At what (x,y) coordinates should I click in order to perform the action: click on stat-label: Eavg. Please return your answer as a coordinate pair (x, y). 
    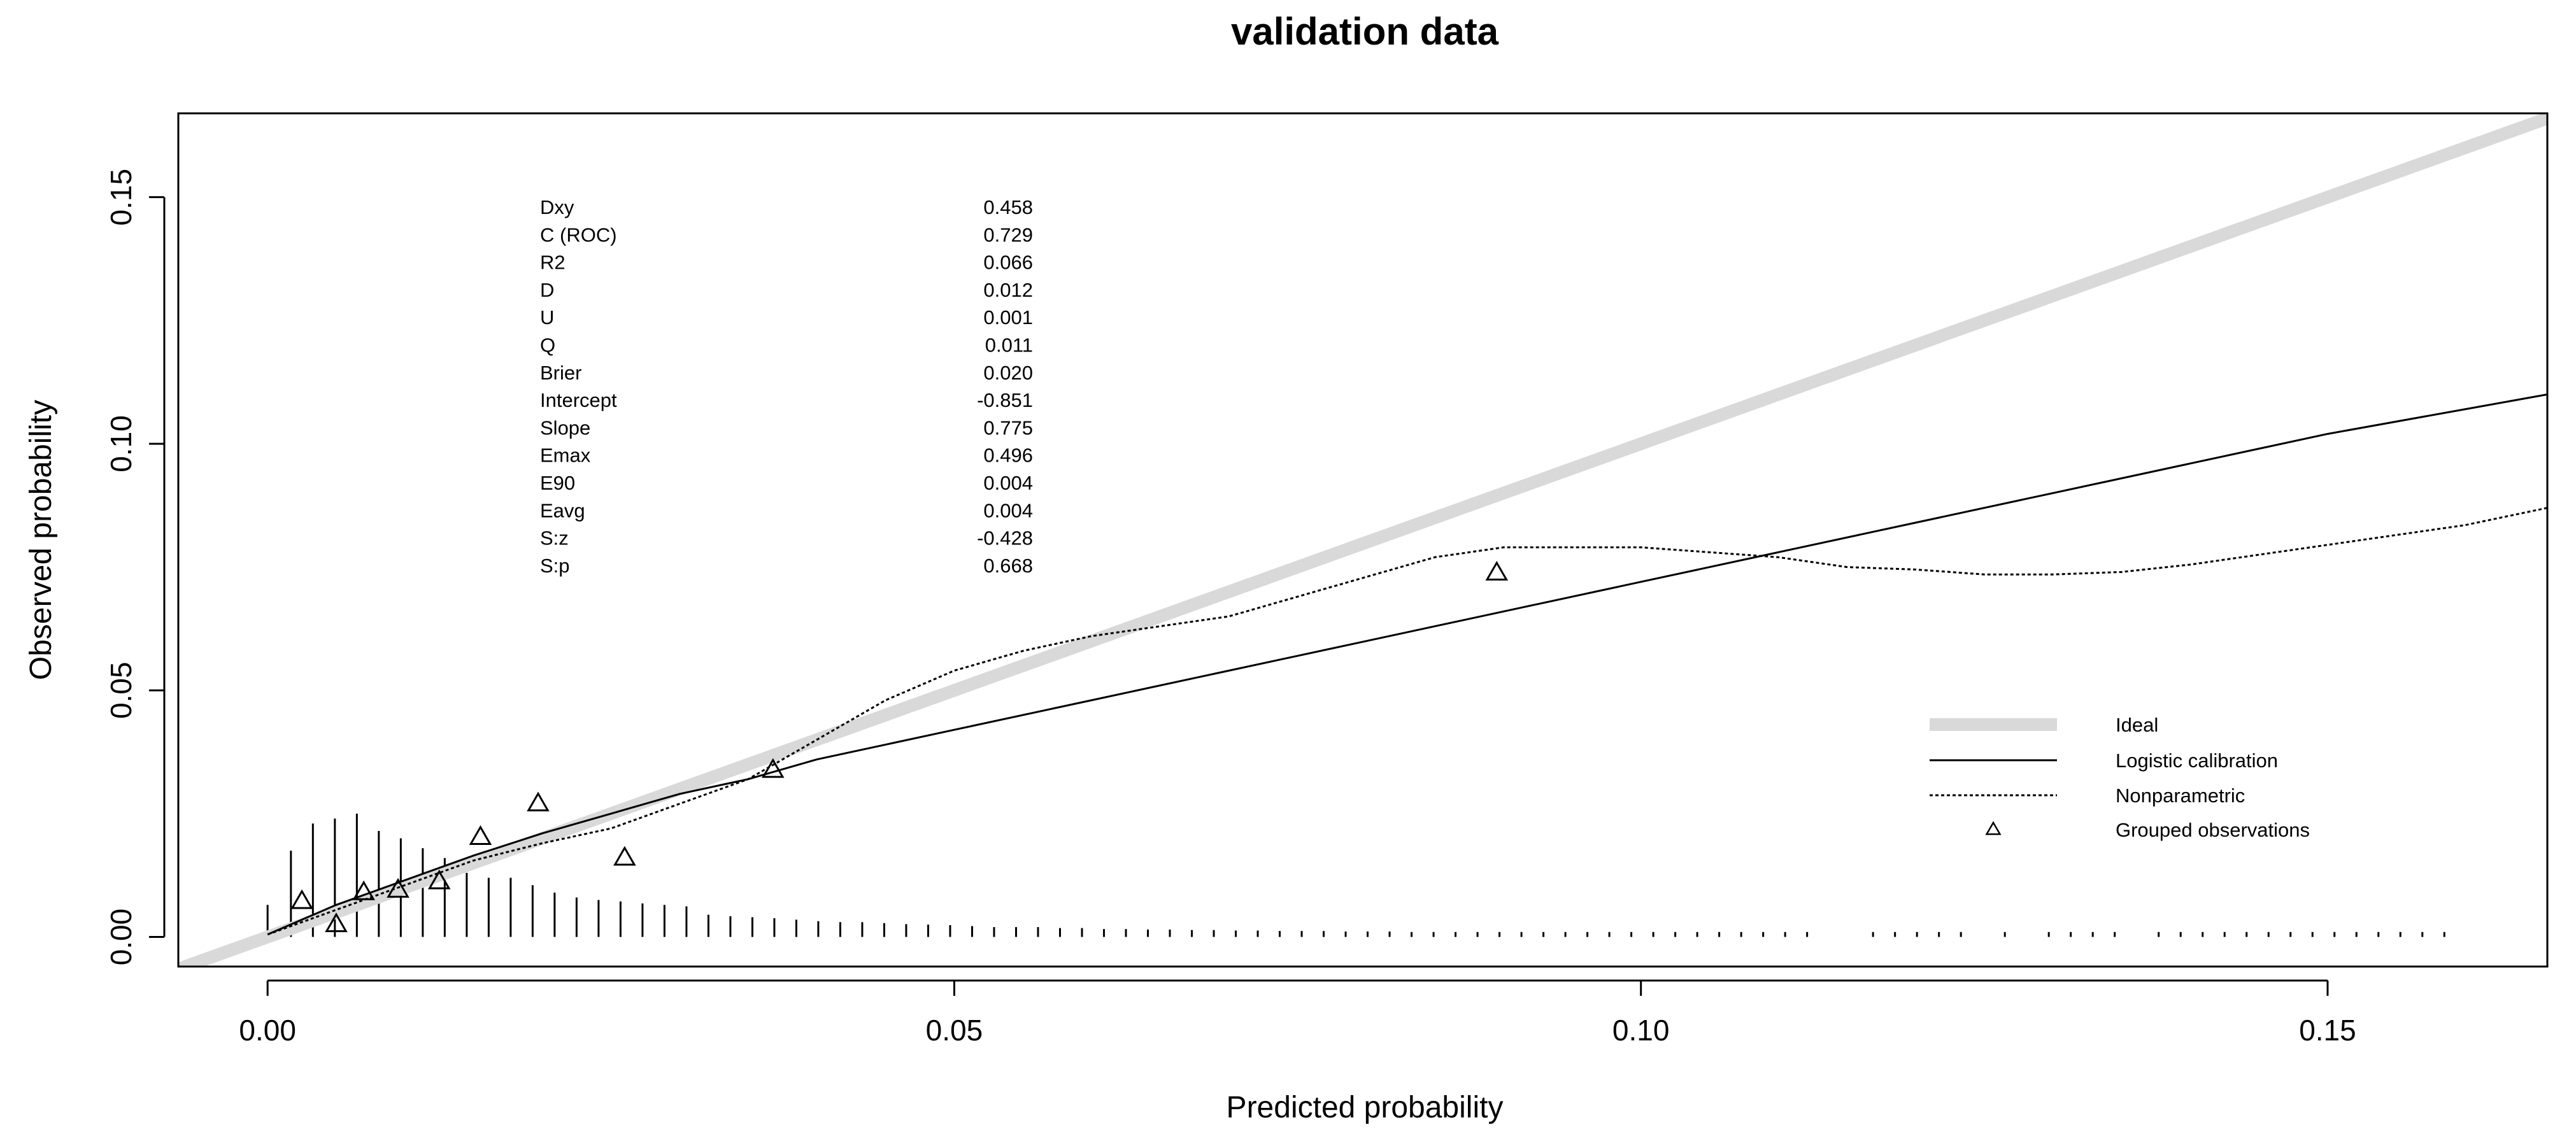
    Looking at the image, I should click on (563, 510).